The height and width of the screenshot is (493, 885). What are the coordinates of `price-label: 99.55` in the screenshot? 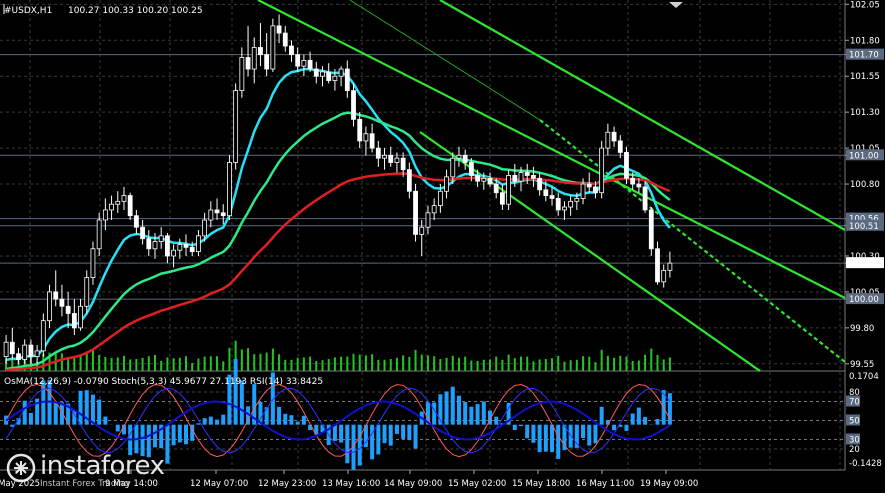 It's located at (862, 365).